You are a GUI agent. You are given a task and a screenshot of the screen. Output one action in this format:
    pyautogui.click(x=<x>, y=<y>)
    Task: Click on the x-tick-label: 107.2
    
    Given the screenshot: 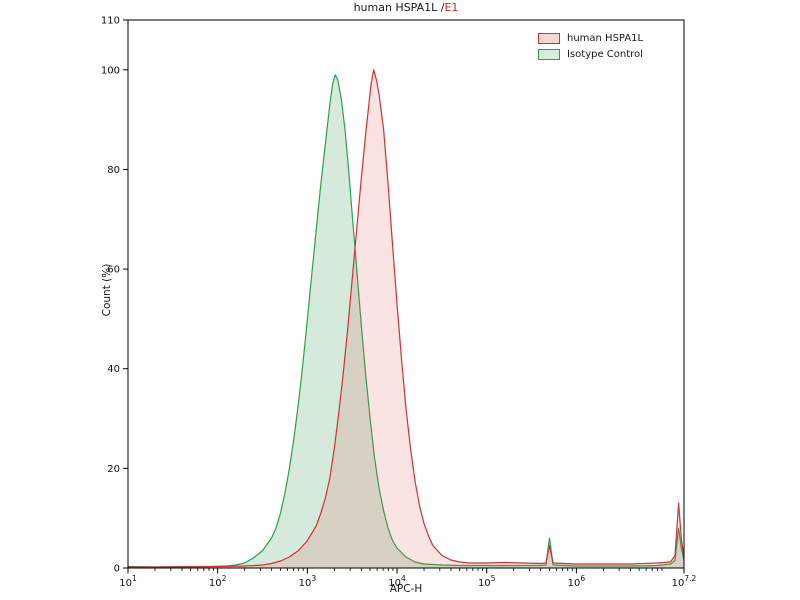 What is the action you would take?
    pyautogui.click(x=684, y=581)
    